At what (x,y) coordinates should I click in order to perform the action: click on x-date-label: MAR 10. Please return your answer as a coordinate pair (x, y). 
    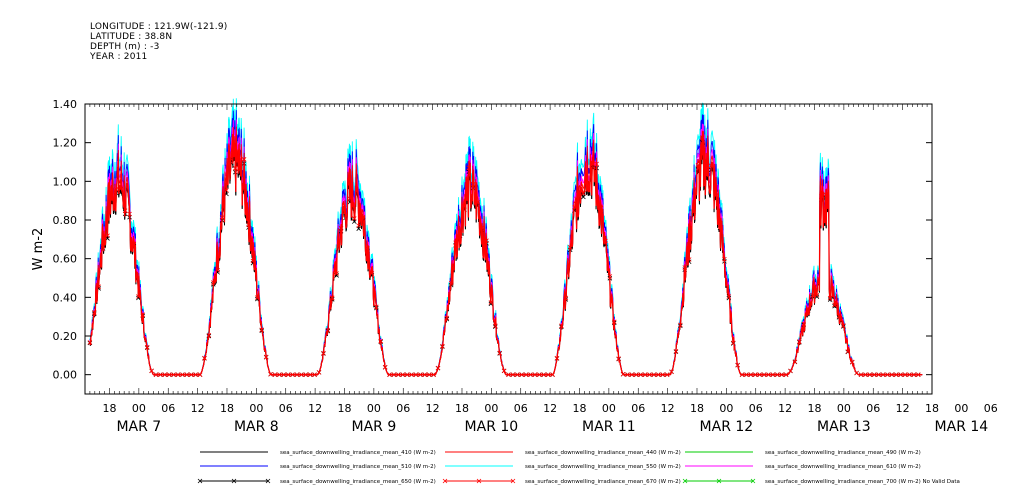
    Looking at the image, I should click on (492, 427).